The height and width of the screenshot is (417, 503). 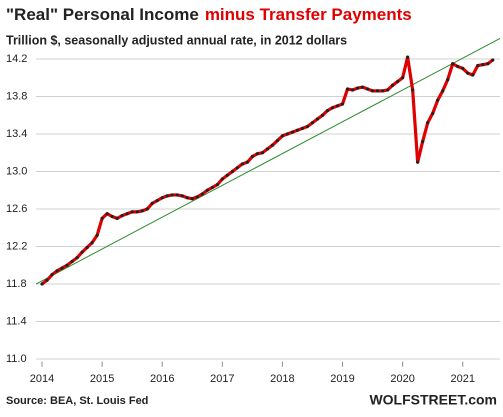 What do you see at coordinates (282, 379) in the screenshot?
I see `x-tick-label: 2018` at bounding box center [282, 379].